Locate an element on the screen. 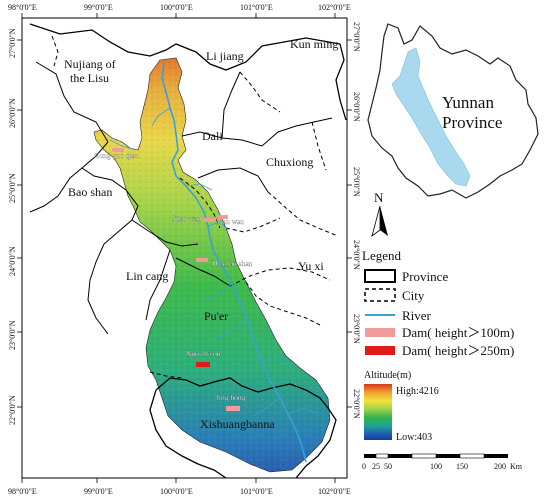  right-label-26n: 26°0'0"N is located at coordinates (356, 107).